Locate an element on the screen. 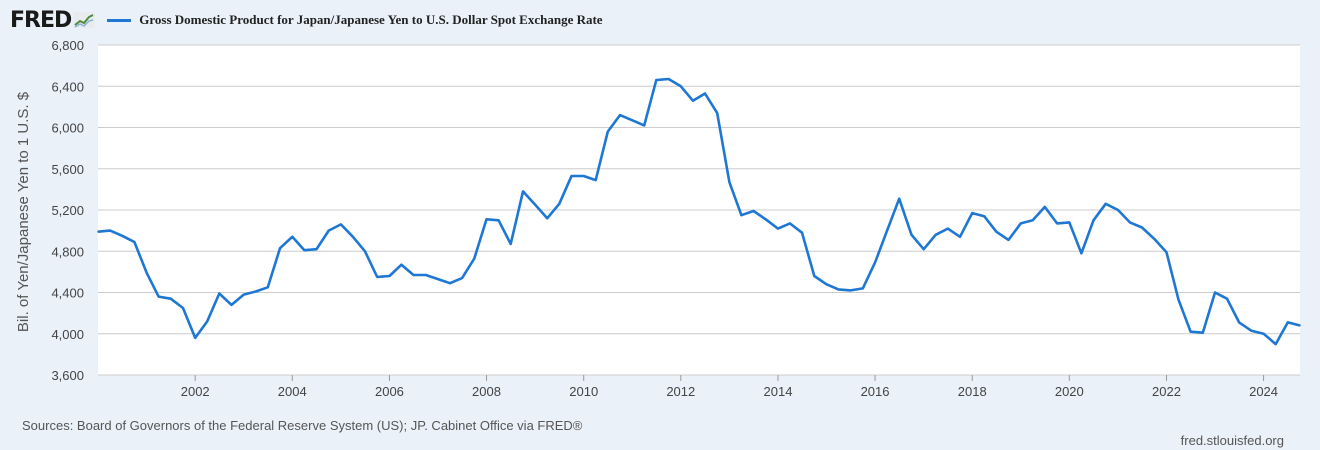  fred-logo: FRED is located at coordinates (53, 20).